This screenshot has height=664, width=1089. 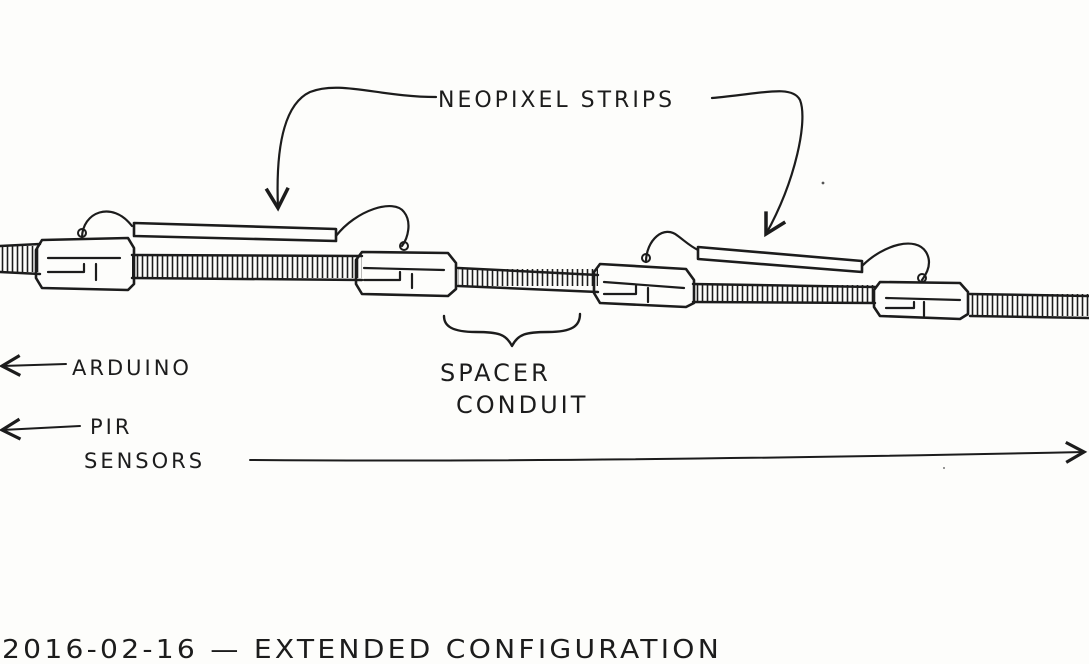 I want to click on label-spacer: SPACER, so click(x=495, y=373).